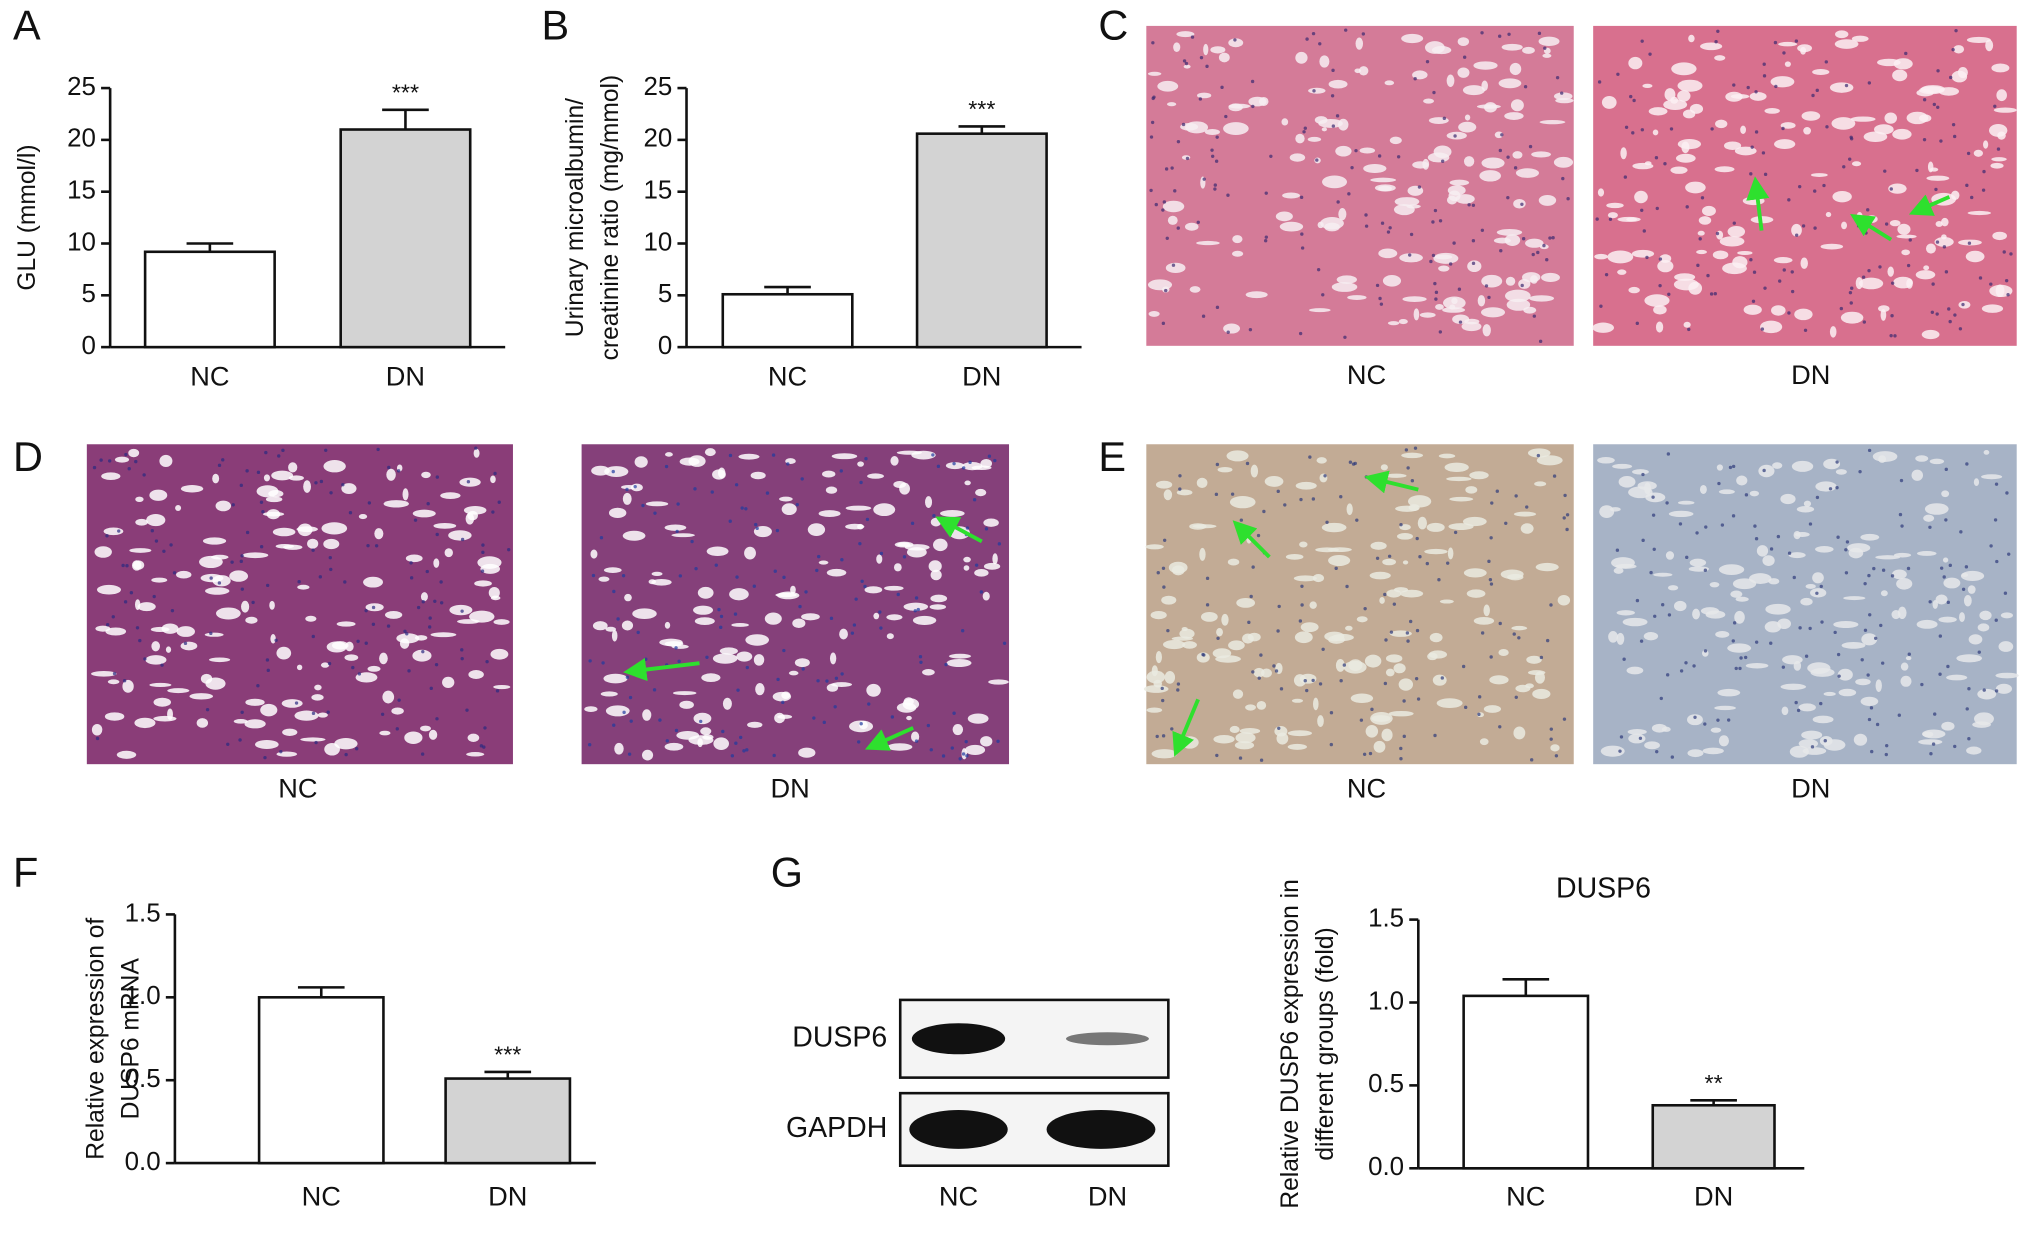  Describe the element at coordinates (405, 238) in the screenshot. I see `bar` at that location.